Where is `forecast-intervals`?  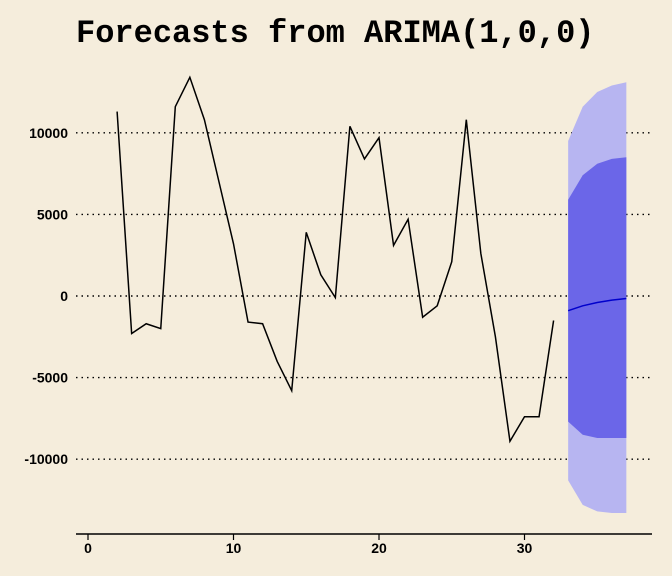 forecast-intervals is located at coordinates (597, 298).